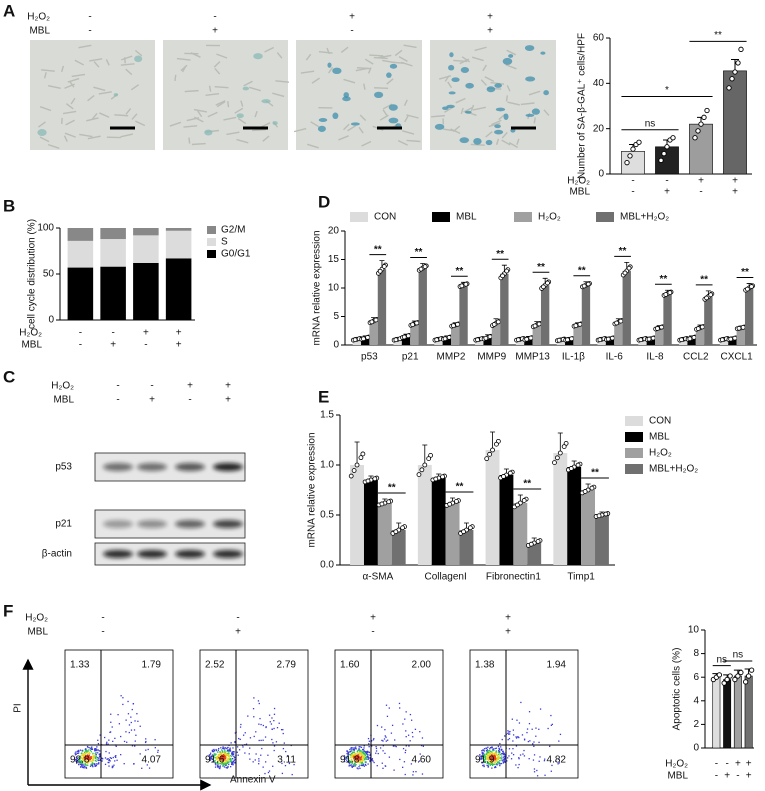  What do you see at coordinates (422, 760) in the screenshot?
I see `quadrant-value: 4.60` at bounding box center [422, 760].